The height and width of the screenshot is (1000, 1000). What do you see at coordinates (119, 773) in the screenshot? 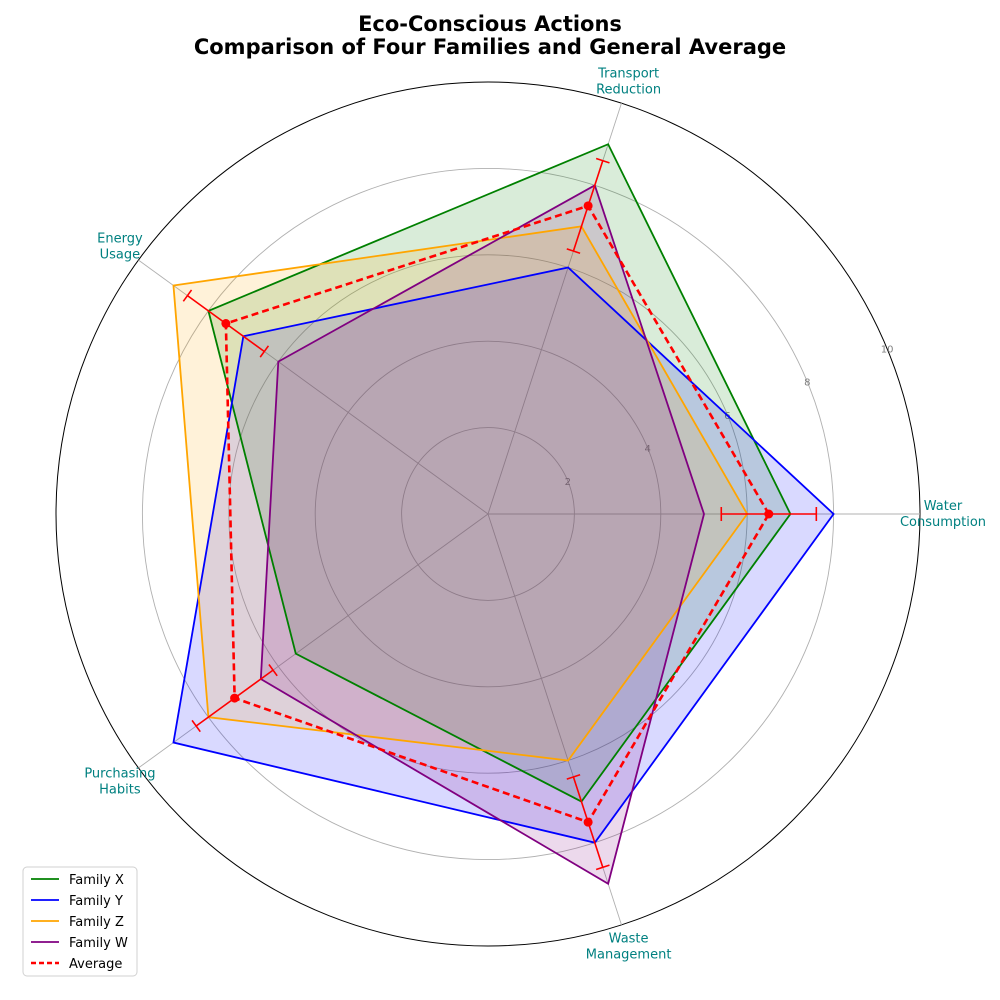
I see `axis-label: Purchasing` at bounding box center [119, 773].